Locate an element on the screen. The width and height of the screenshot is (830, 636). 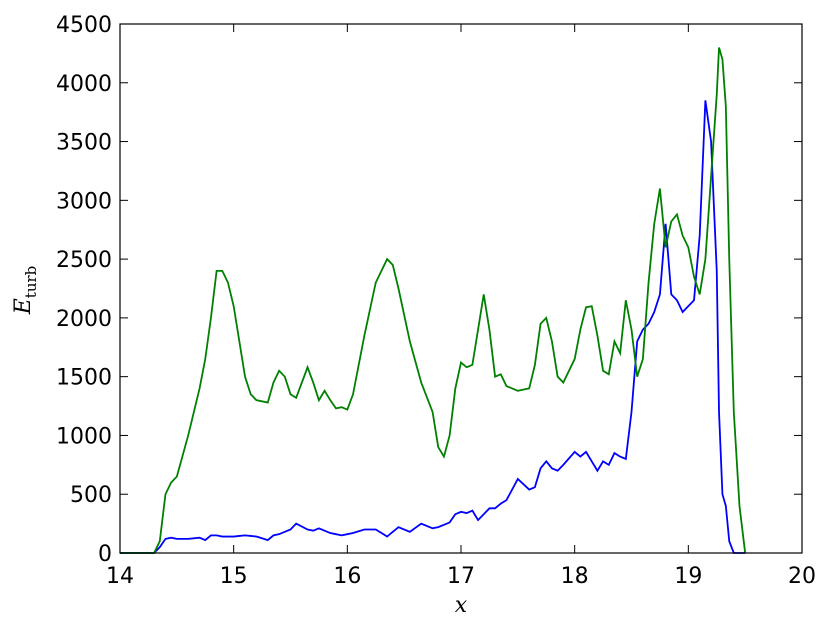
y-axis-label: Eturb is located at coordinates (25, 291).